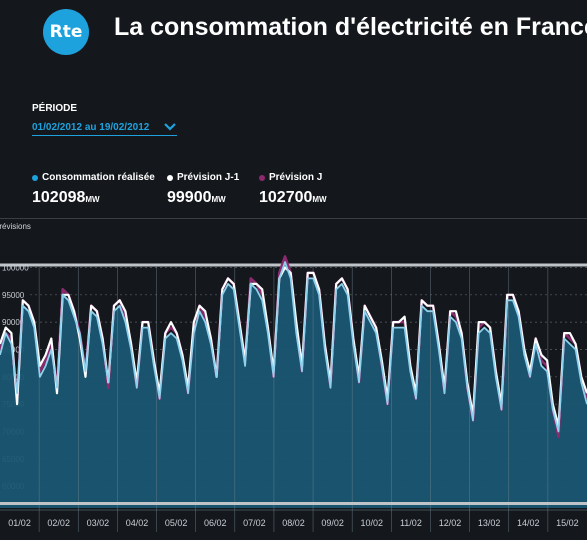 This screenshot has height=540, width=587. What do you see at coordinates (411, 523) in the screenshot?
I see `x-tick-label: 11/02` at bounding box center [411, 523].